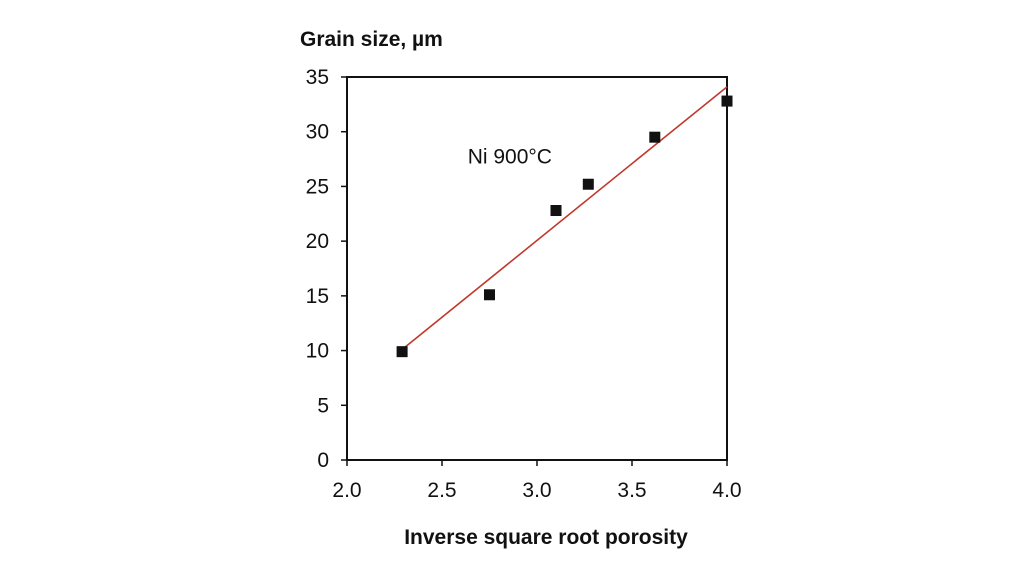  What do you see at coordinates (371, 39) in the screenshot?
I see `y-axis-title: Grain size, µm` at bounding box center [371, 39].